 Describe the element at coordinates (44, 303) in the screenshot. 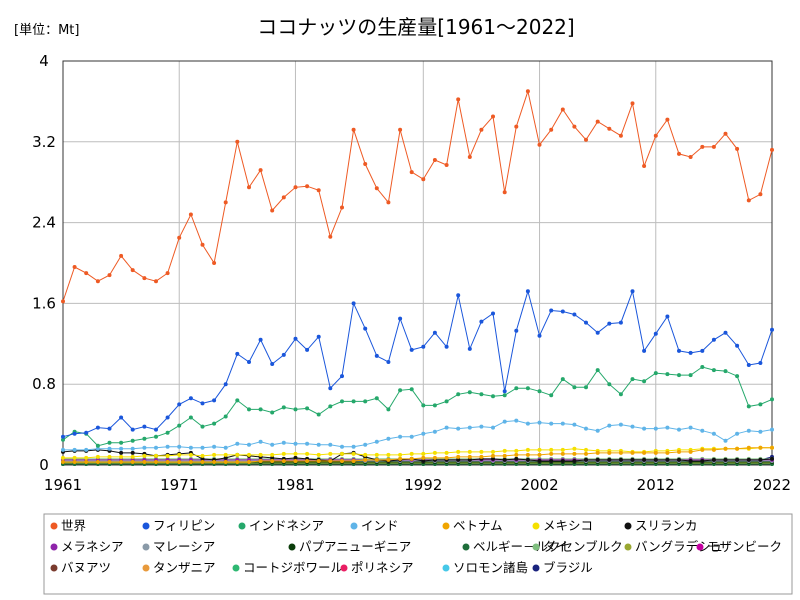

I see `y-tick-label: 1.6` at that location.